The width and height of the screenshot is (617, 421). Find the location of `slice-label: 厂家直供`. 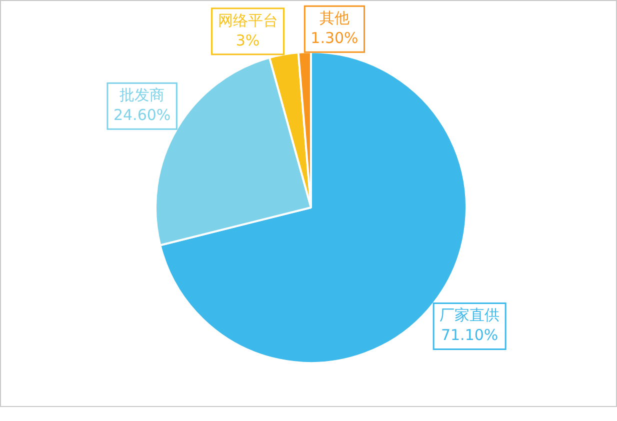

slice-label: 厂家直供 is located at coordinates (470, 315).